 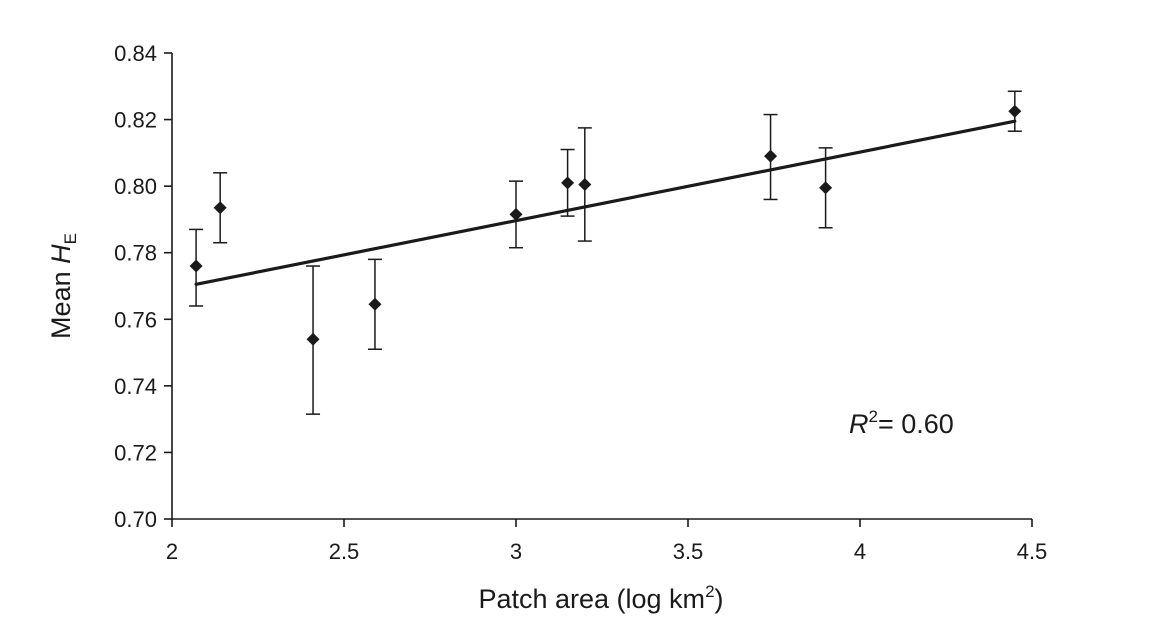 What do you see at coordinates (143, 286) in the screenshot?
I see `y-ticks: 0.70 0.72 0.74 0.76 0.78 0.80 0.82 0.84` at bounding box center [143, 286].